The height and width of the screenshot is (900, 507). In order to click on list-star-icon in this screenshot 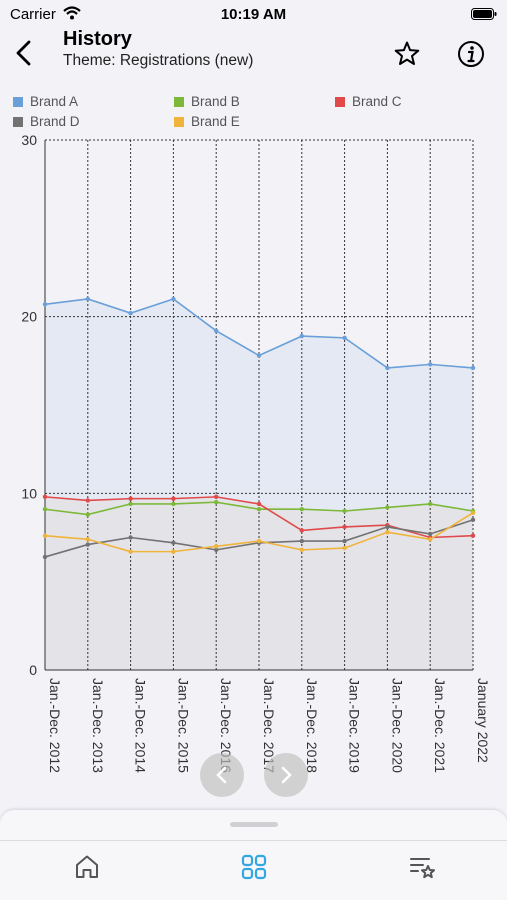, I will do `click(422, 868)`.